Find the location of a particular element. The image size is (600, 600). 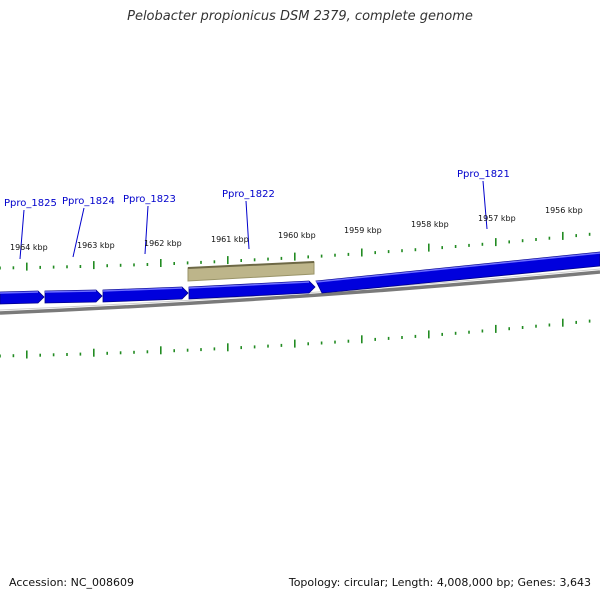

kbp-label: 1960 kbp is located at coordinates (297, 235).